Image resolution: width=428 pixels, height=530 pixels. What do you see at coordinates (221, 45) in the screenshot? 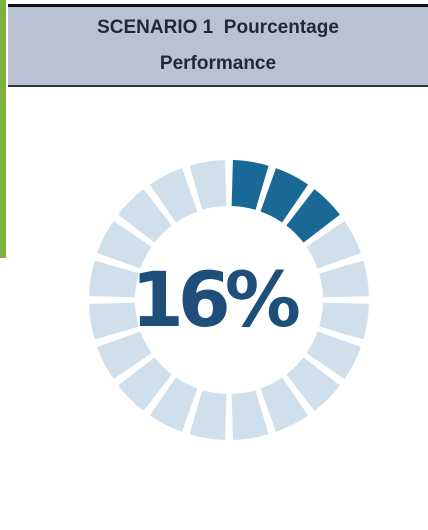
I see `chart-title: SCENARIO 1 Pourcentage Performance` at bounding box center [221, 45].